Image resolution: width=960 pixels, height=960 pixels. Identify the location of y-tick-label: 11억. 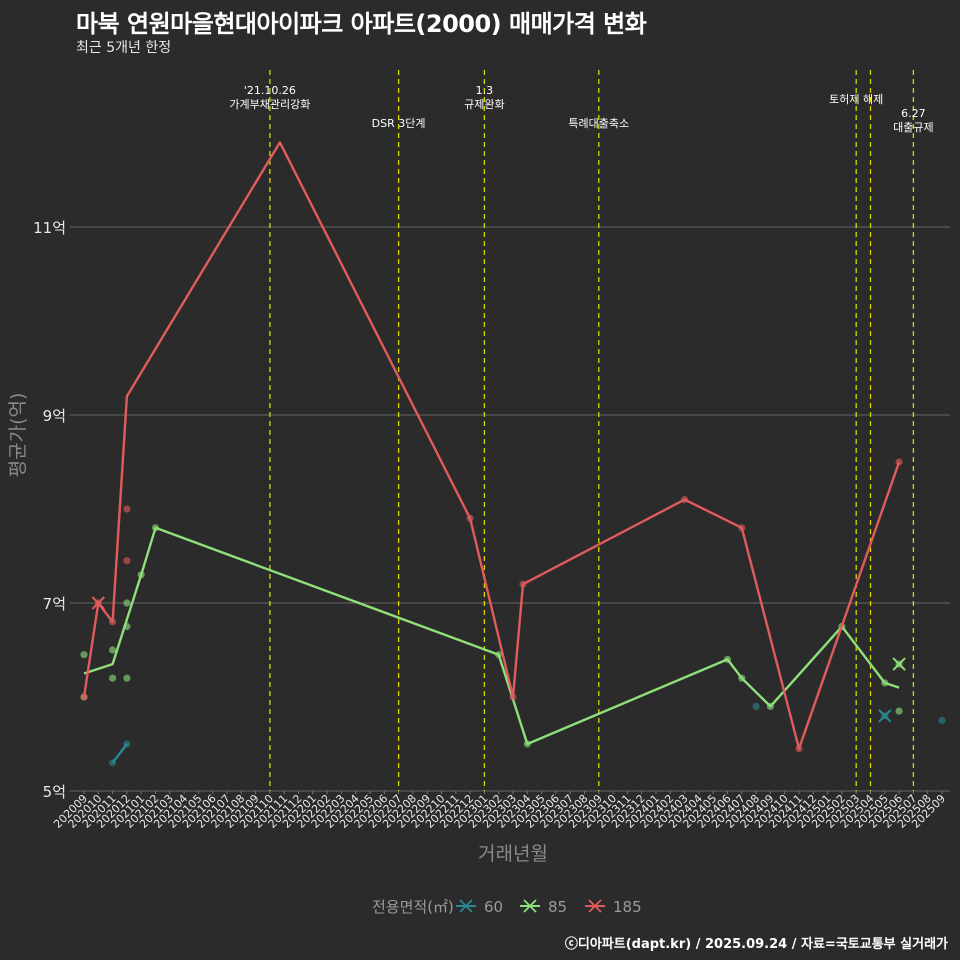
(49, 228).